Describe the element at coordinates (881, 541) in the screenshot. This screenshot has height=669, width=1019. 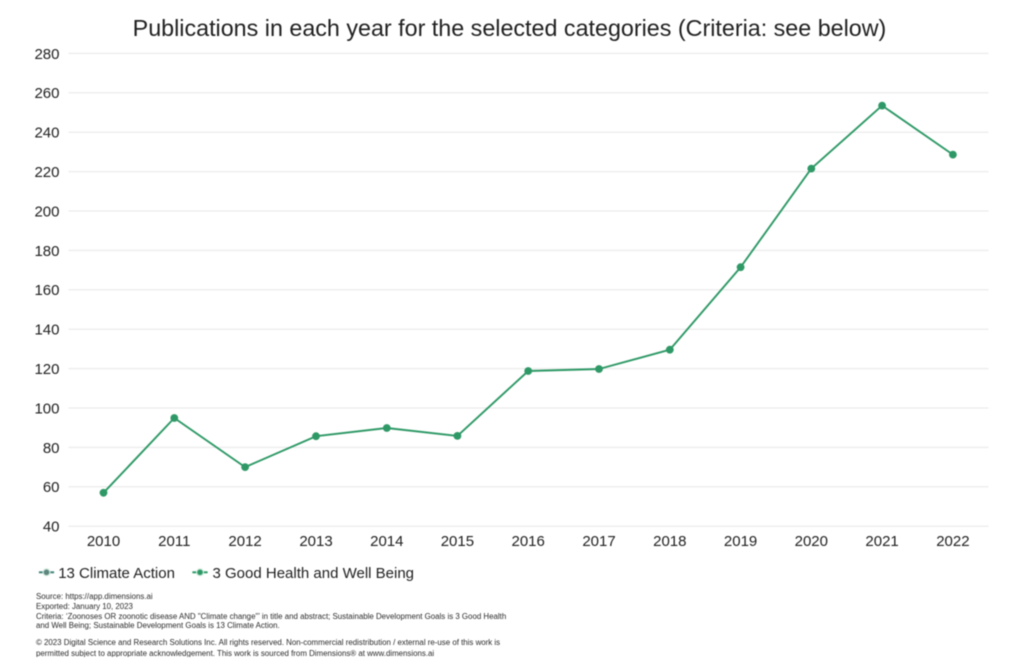
I see `svg-text: 2021` at that location.